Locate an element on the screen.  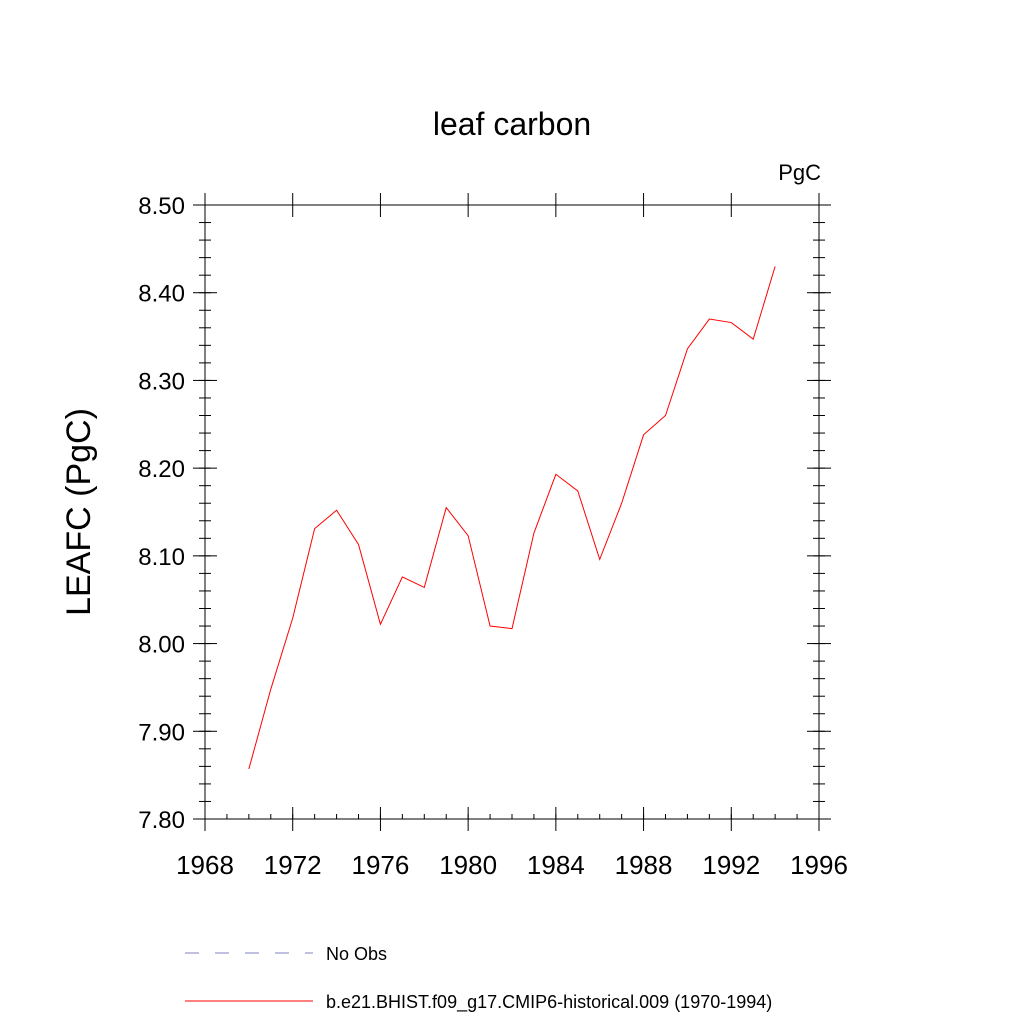
y-tick-label: 8.30 is located at coordinates (161, 381).